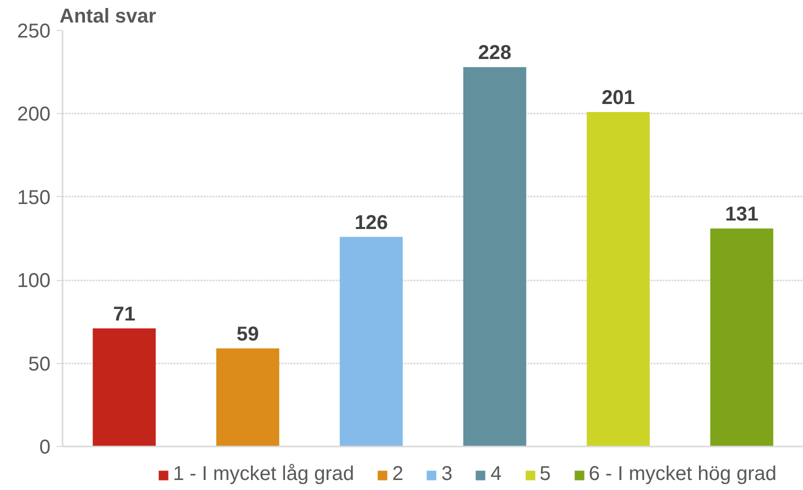 This screenshot has width=803, height=490. I want to click on legend-label: 6 - I mycket hög grad, so click(682, 474).